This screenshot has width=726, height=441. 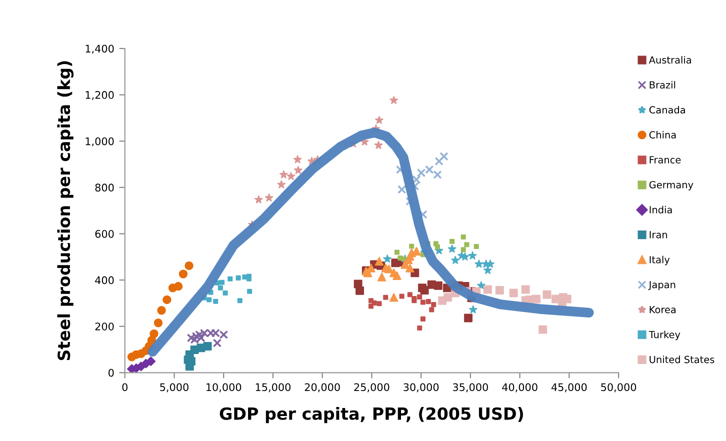 I want to click on legend-label: Iran, so click(x=658, y=234).